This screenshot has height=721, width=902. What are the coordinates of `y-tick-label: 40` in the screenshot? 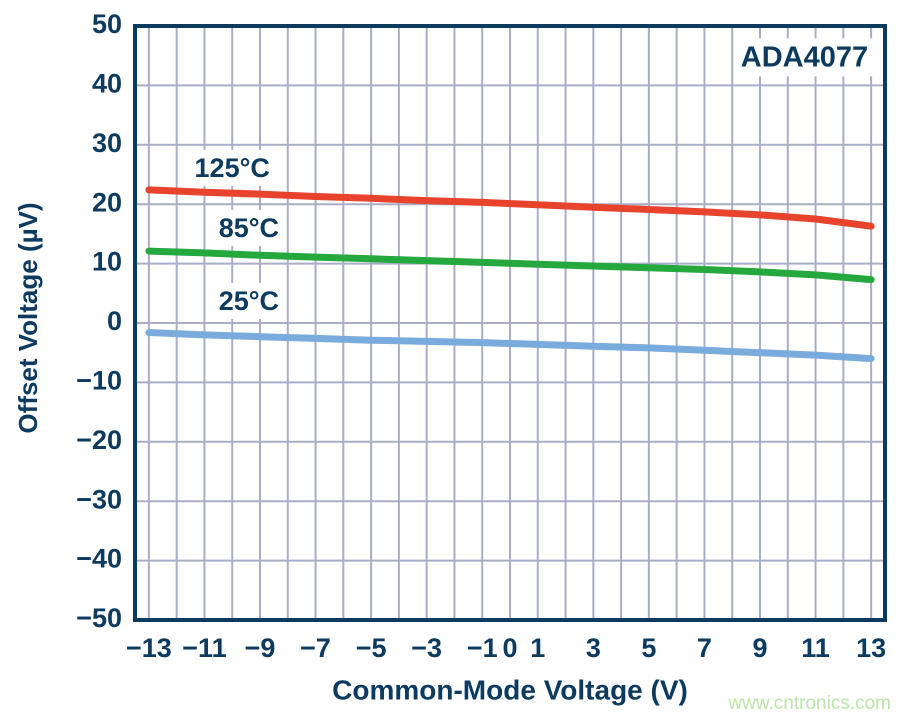 It's located at (107, 84).